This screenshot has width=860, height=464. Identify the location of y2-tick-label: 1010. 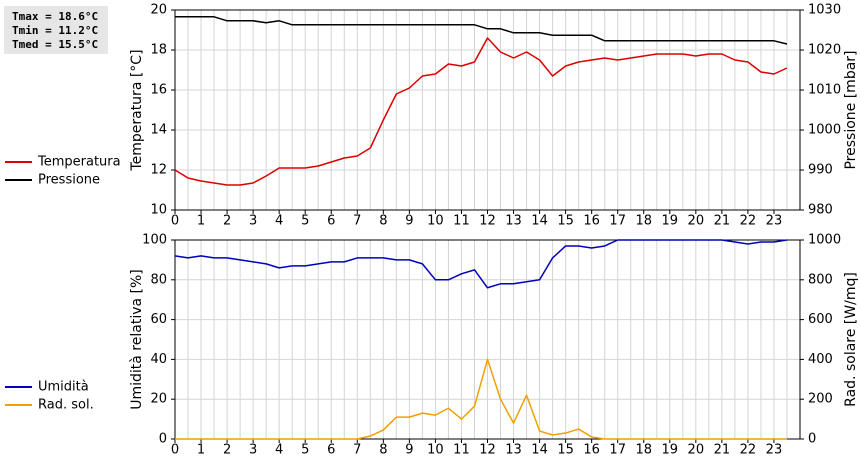
(824, 90).